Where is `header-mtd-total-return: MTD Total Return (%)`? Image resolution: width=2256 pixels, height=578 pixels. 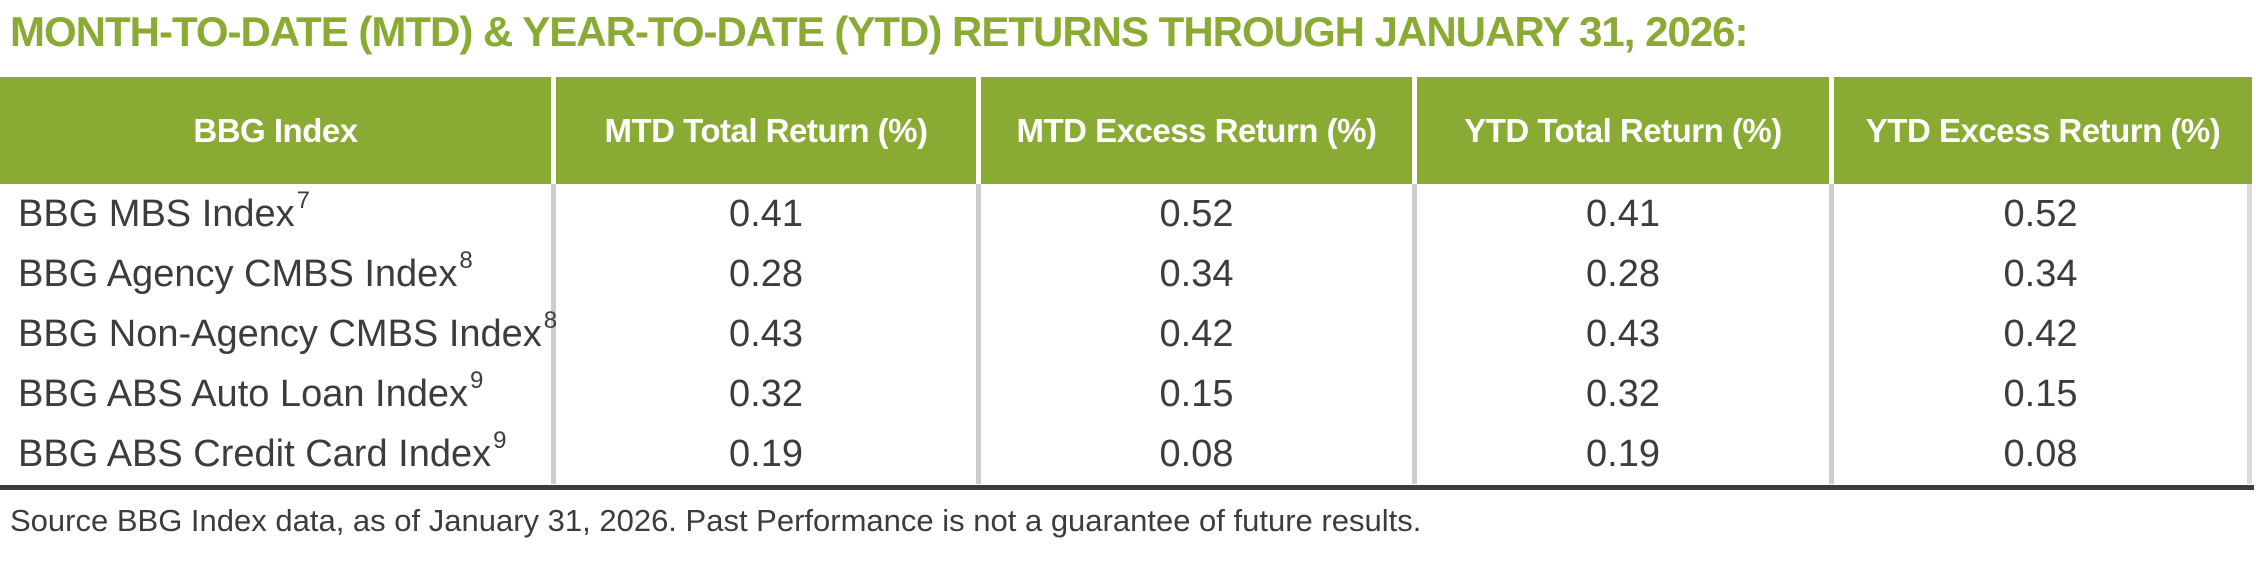 header-mtd-total-return: MTD Total Return (%) is located at coordinates (768, 130).